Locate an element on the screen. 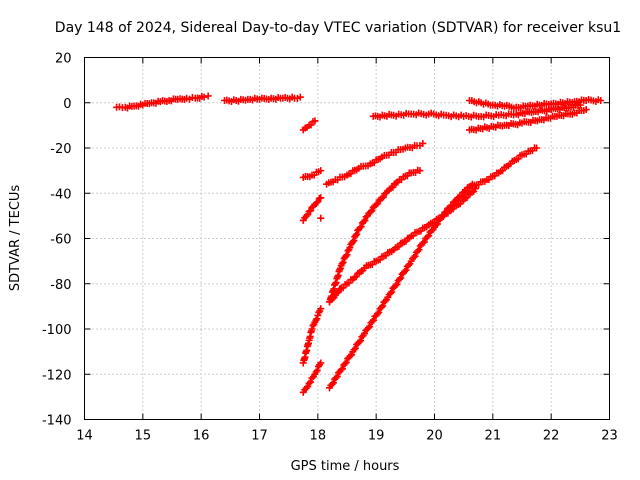  x-tick-label: 23 is located at coordinates (609, 436).